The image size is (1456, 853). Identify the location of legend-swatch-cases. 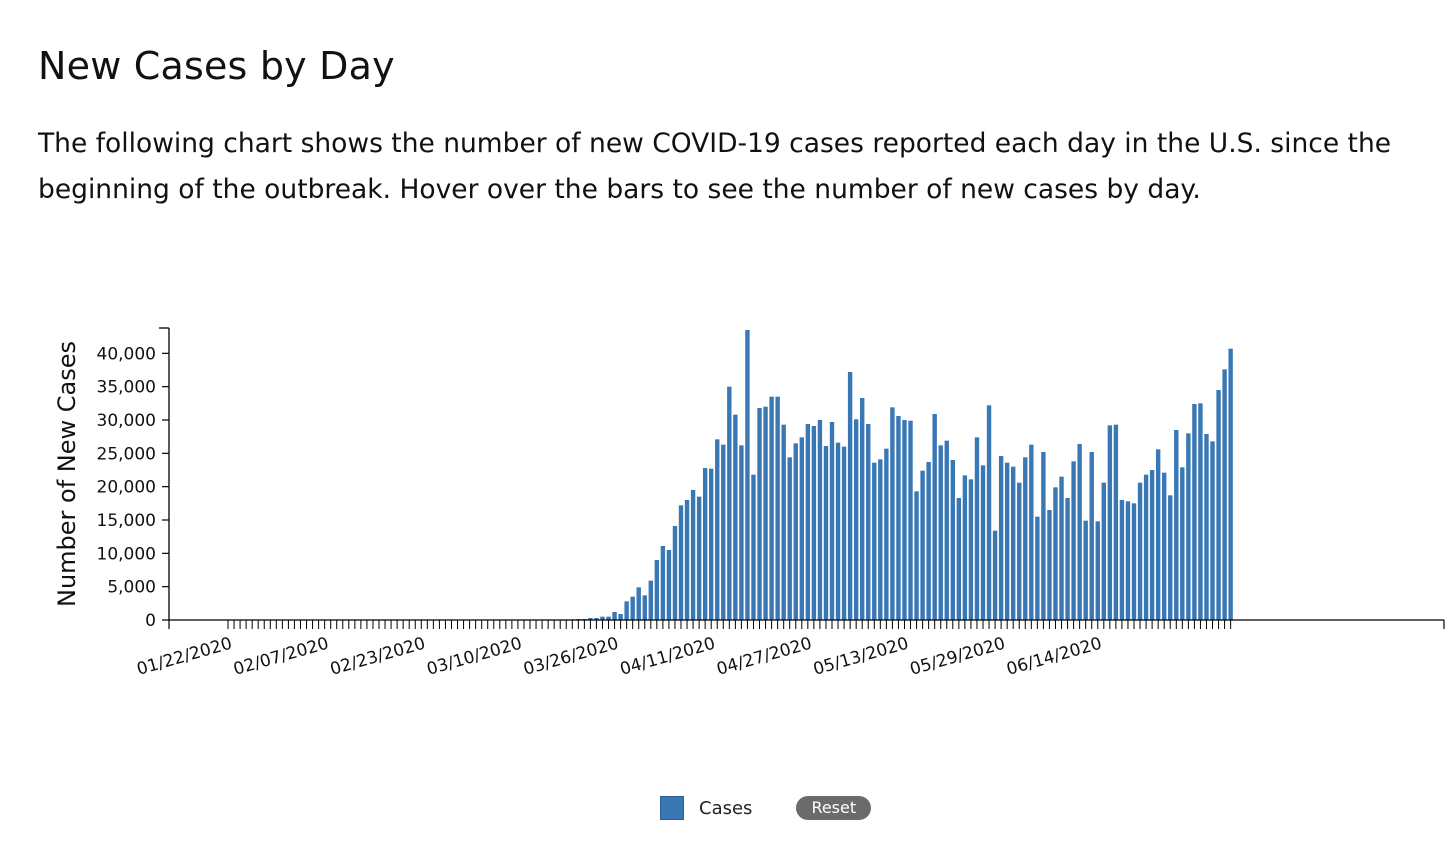
(672, 808).